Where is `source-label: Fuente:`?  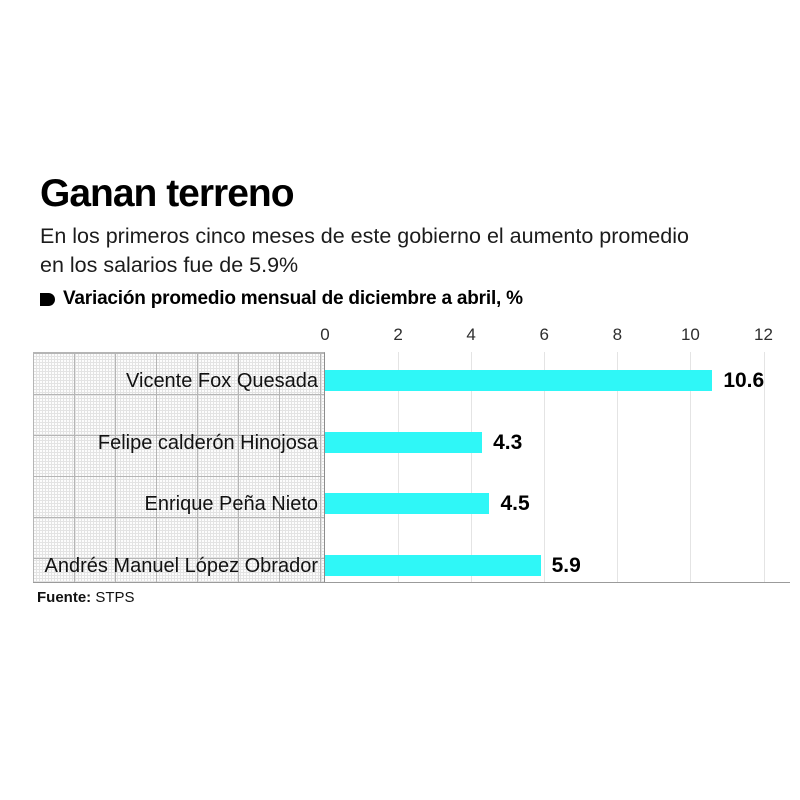
source-label: Fuente: is located at coordinates (64, 597).